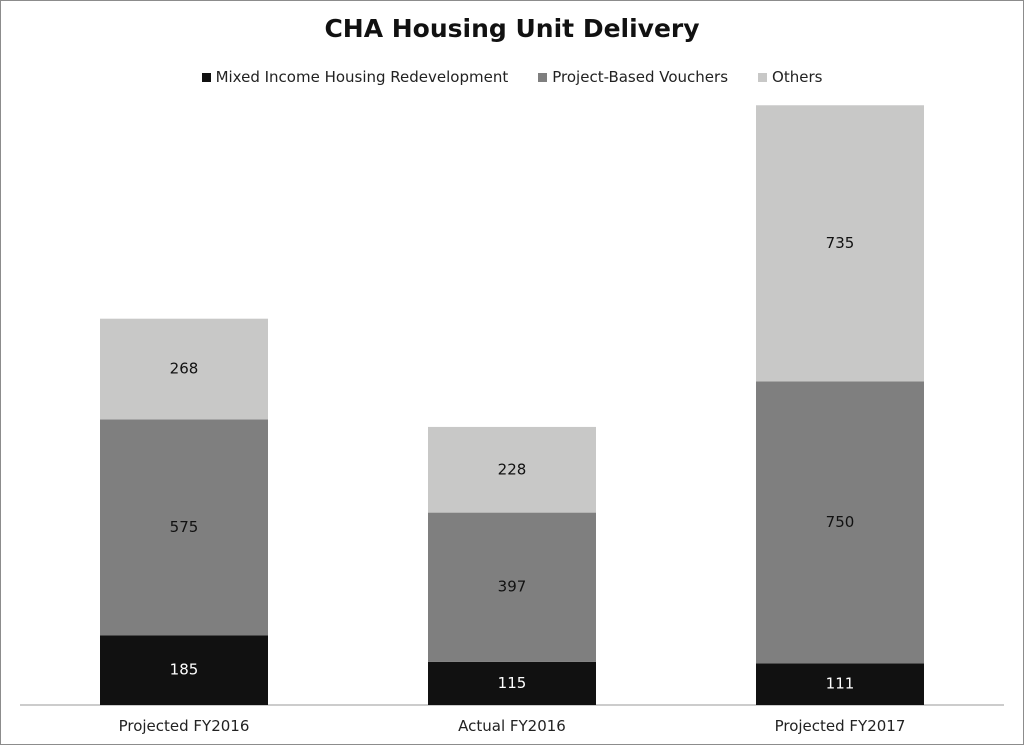 The width and height of the screenshot is (1024, 745). What do you see at coordinates (840, 726) in the screenshot?
I see `category-label-projected-fy2017: Projected FY2017` at bounding box center [840, 726].